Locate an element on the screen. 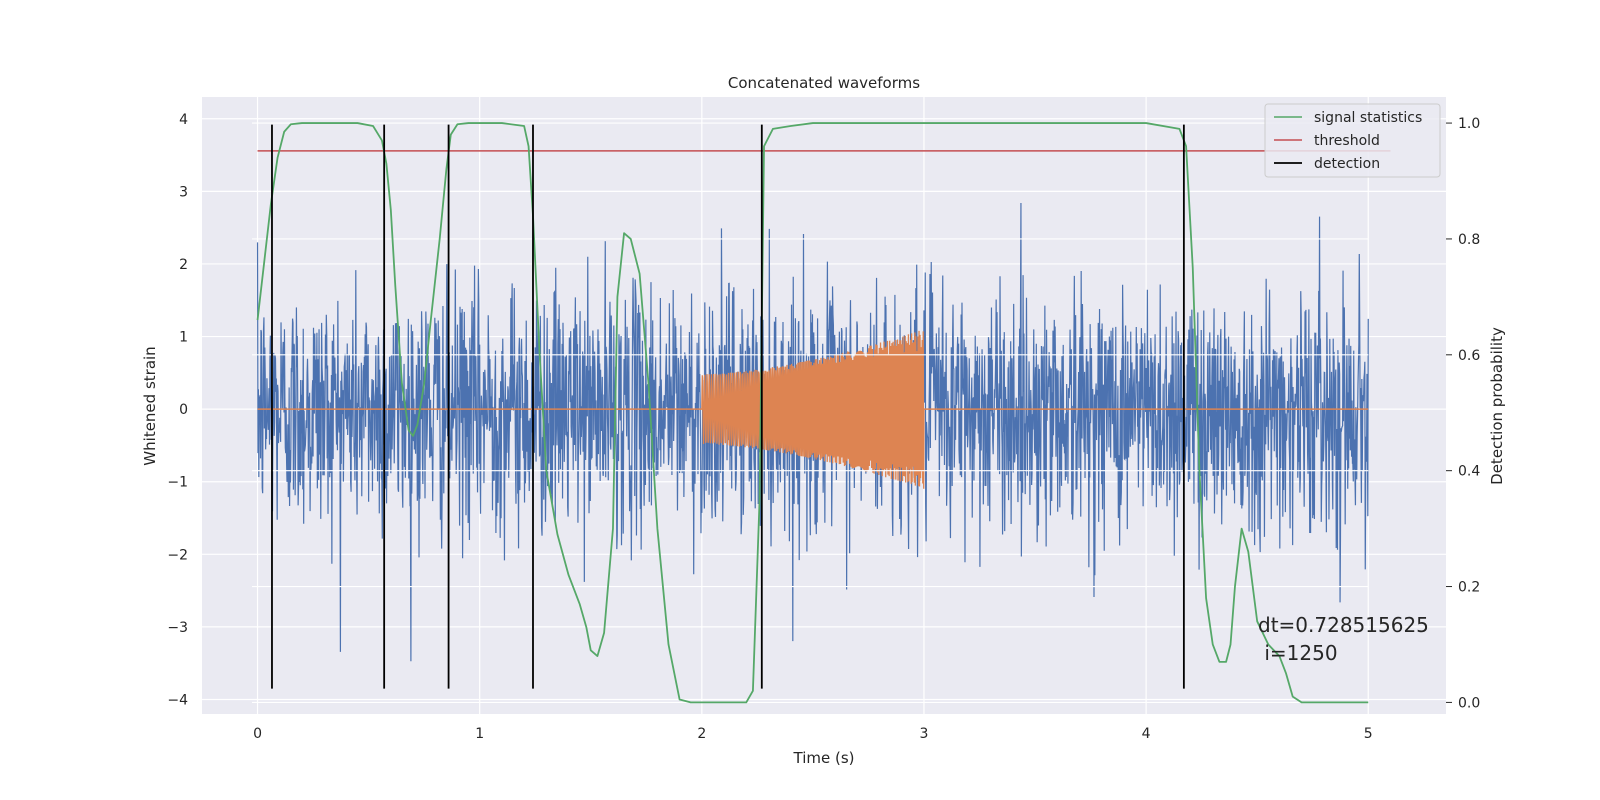 This screenshot has width=1600, height=800. x-axis-ticks: 0 1 2 3 4 5 is located at coordinates (813, 734).